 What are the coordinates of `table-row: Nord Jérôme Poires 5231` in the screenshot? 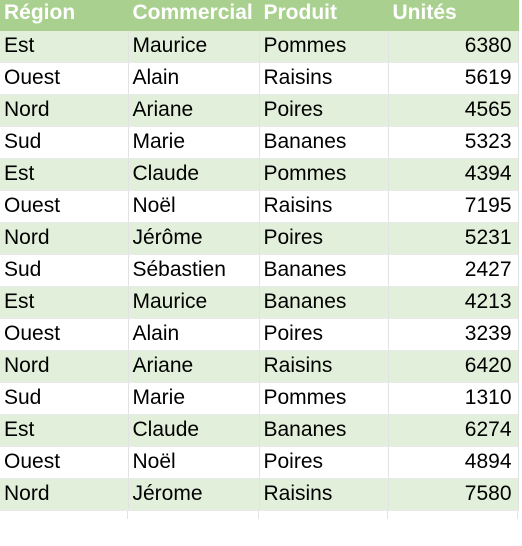 It's located at (259, 238).